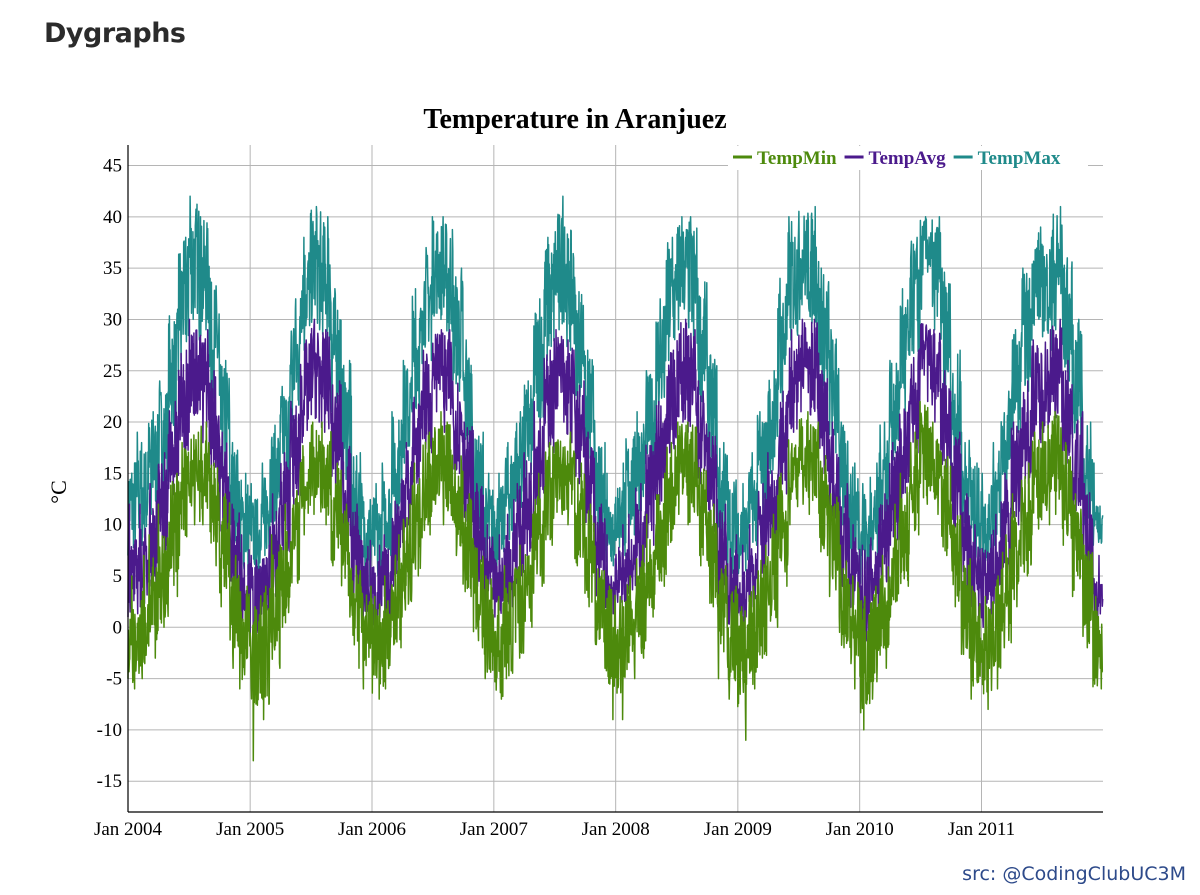 Image resolution: width=1200 pixels, height=895 pixels. I want to click on legend-label: TempAvg, so click(908, 158).